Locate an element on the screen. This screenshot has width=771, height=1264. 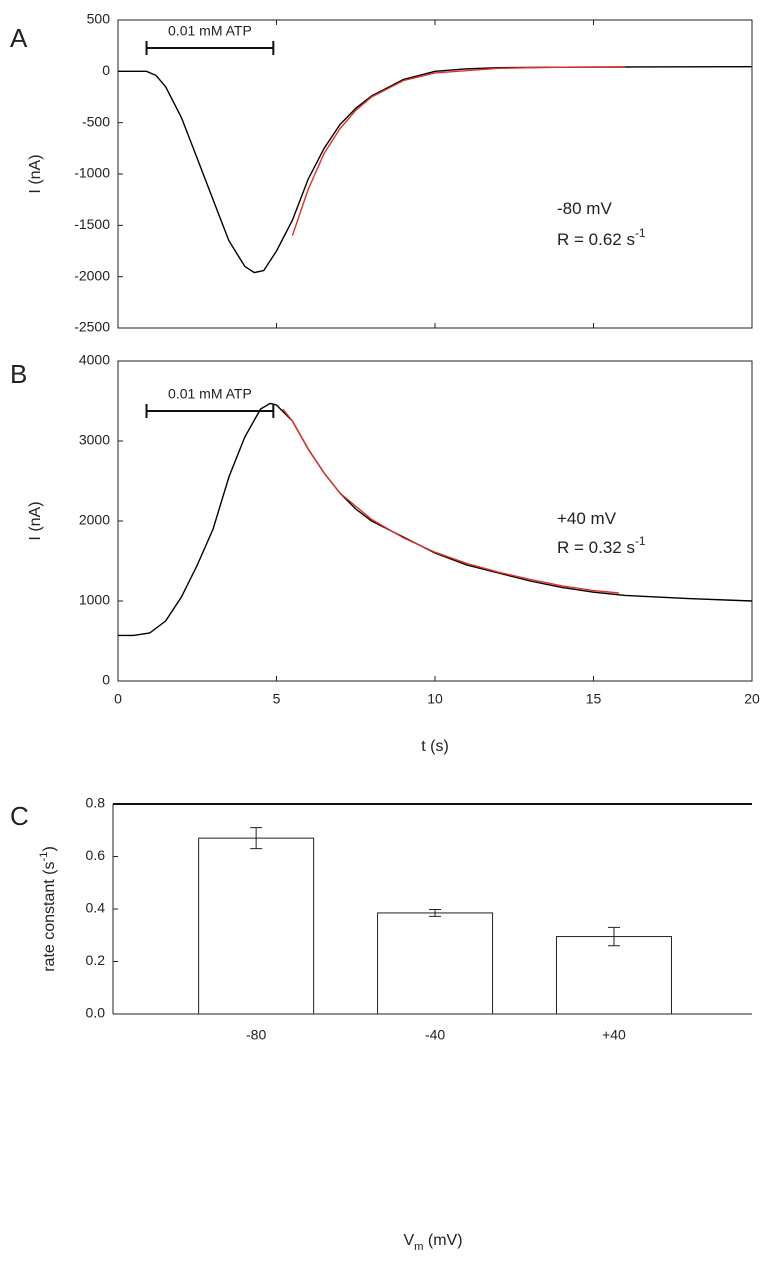
y-tick-label: 0.8 is located at coordinates (96, 803).